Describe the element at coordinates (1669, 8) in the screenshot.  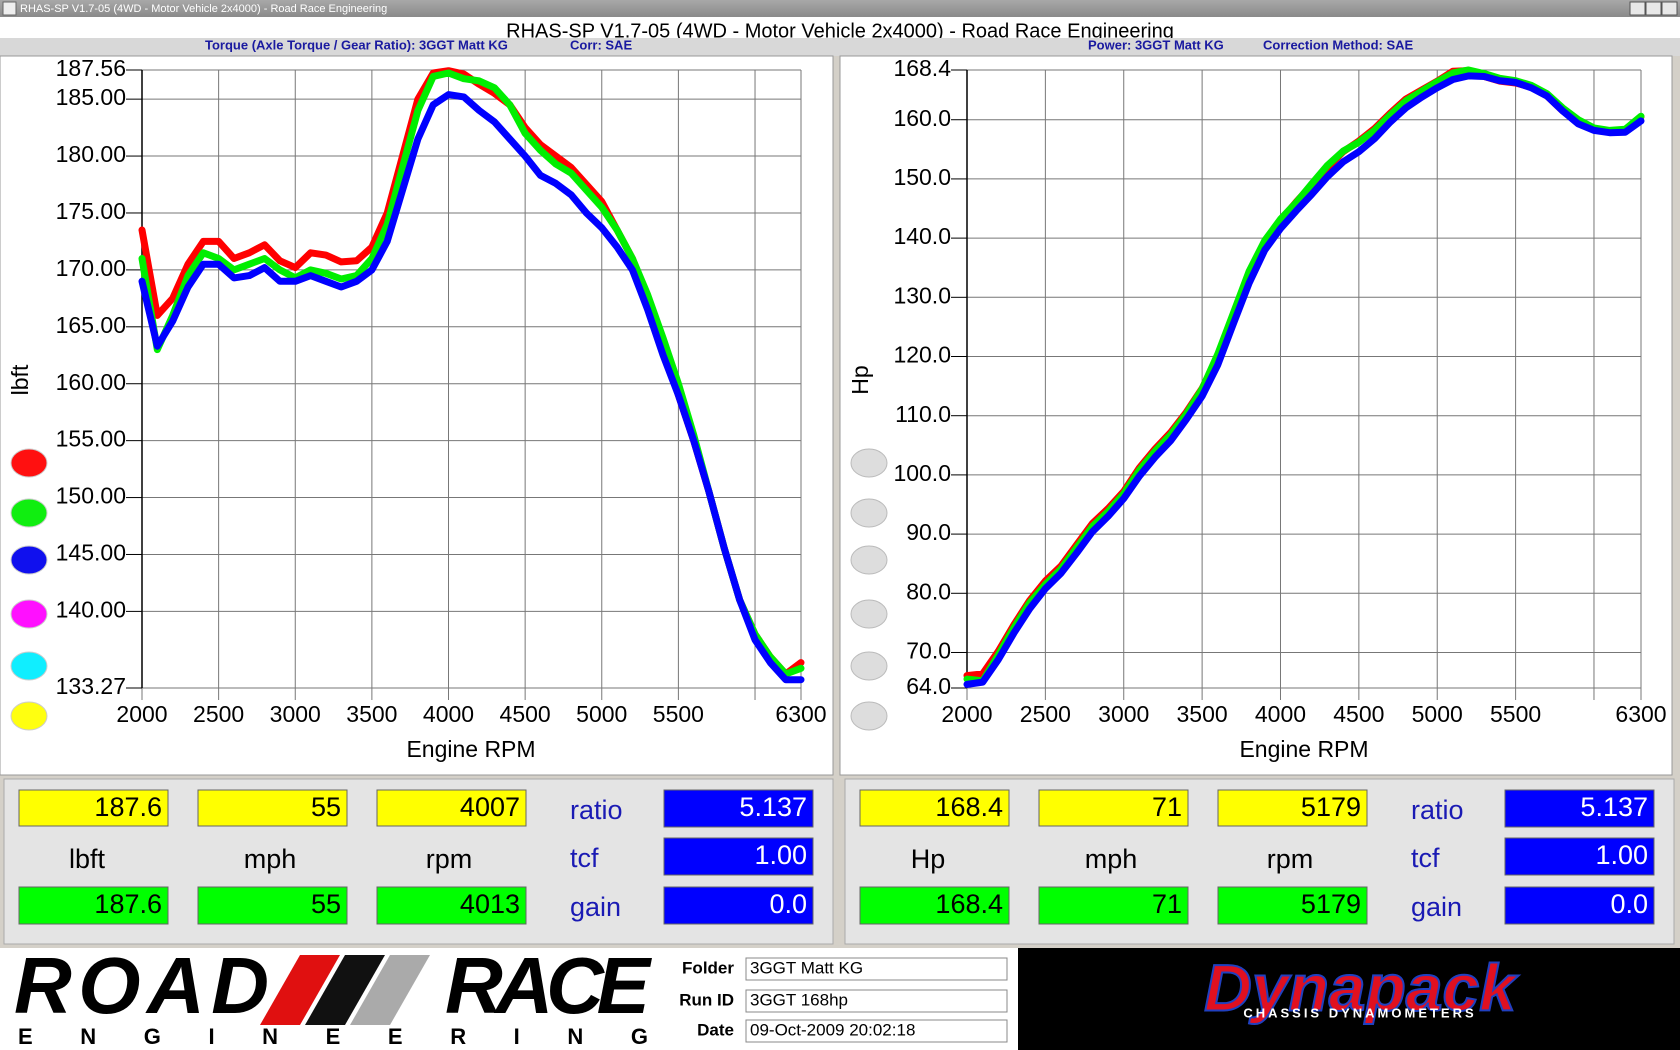
I see `close-button` at that location.